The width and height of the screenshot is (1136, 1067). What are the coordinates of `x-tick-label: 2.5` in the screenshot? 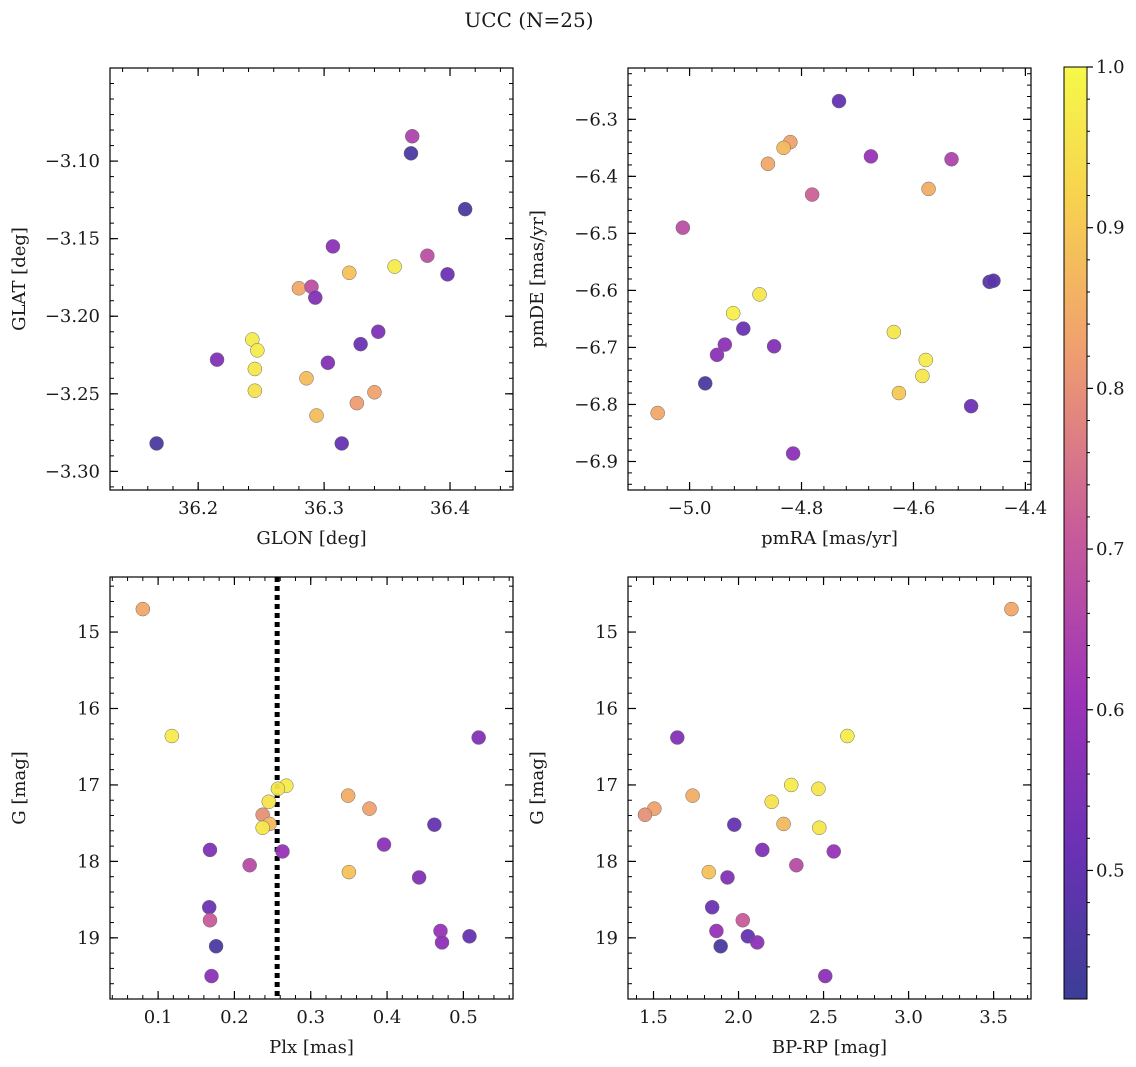 It's located at (823, 1017).